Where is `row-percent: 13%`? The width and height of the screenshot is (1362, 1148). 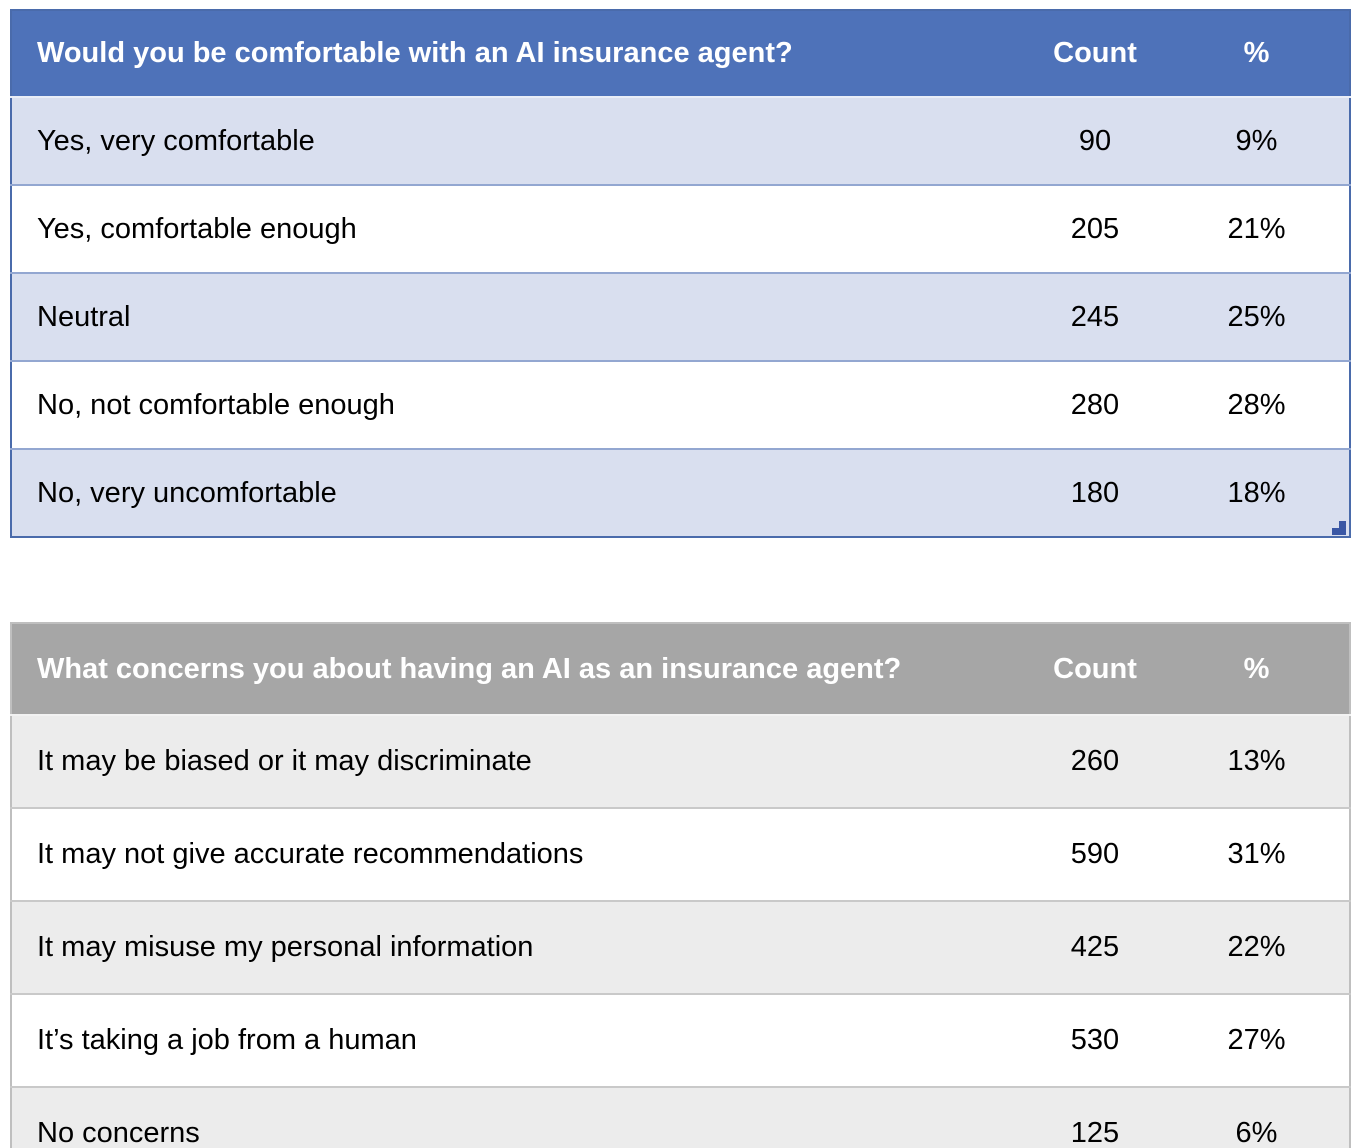
row-percent: 13% is located at coordinates (1264, 761).